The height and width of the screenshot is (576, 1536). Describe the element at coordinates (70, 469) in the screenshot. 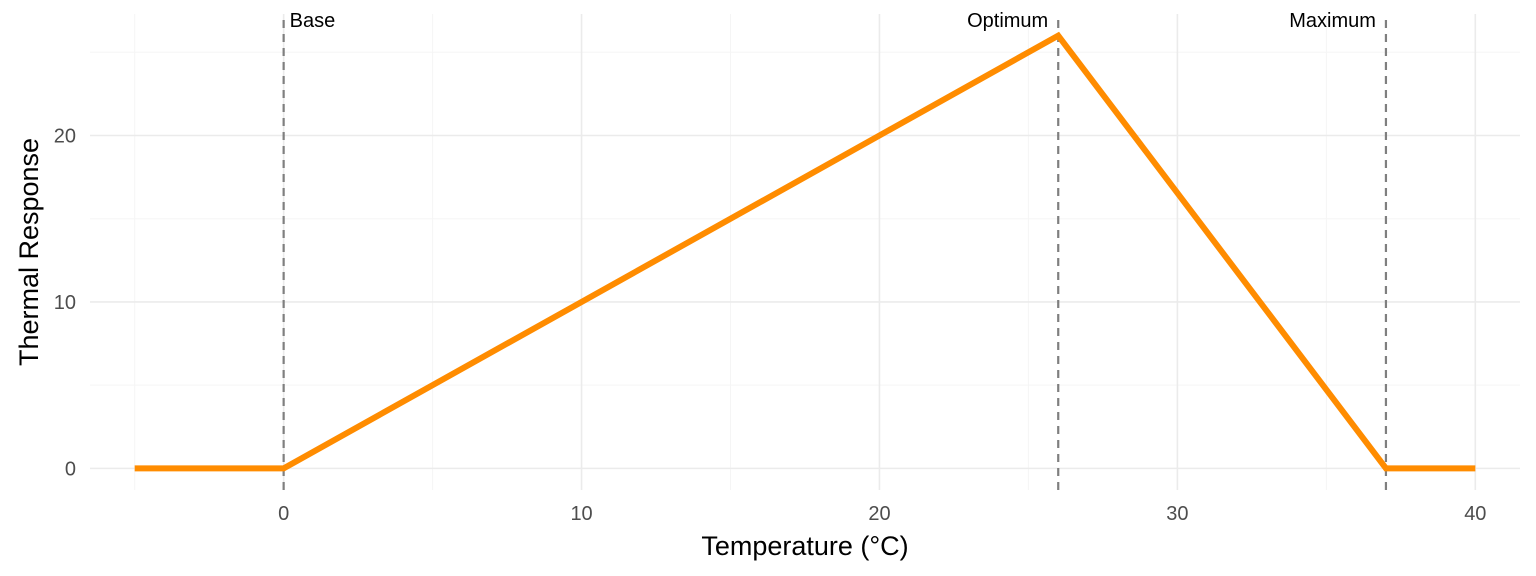

I see `y-tick-label: 0` at that location.